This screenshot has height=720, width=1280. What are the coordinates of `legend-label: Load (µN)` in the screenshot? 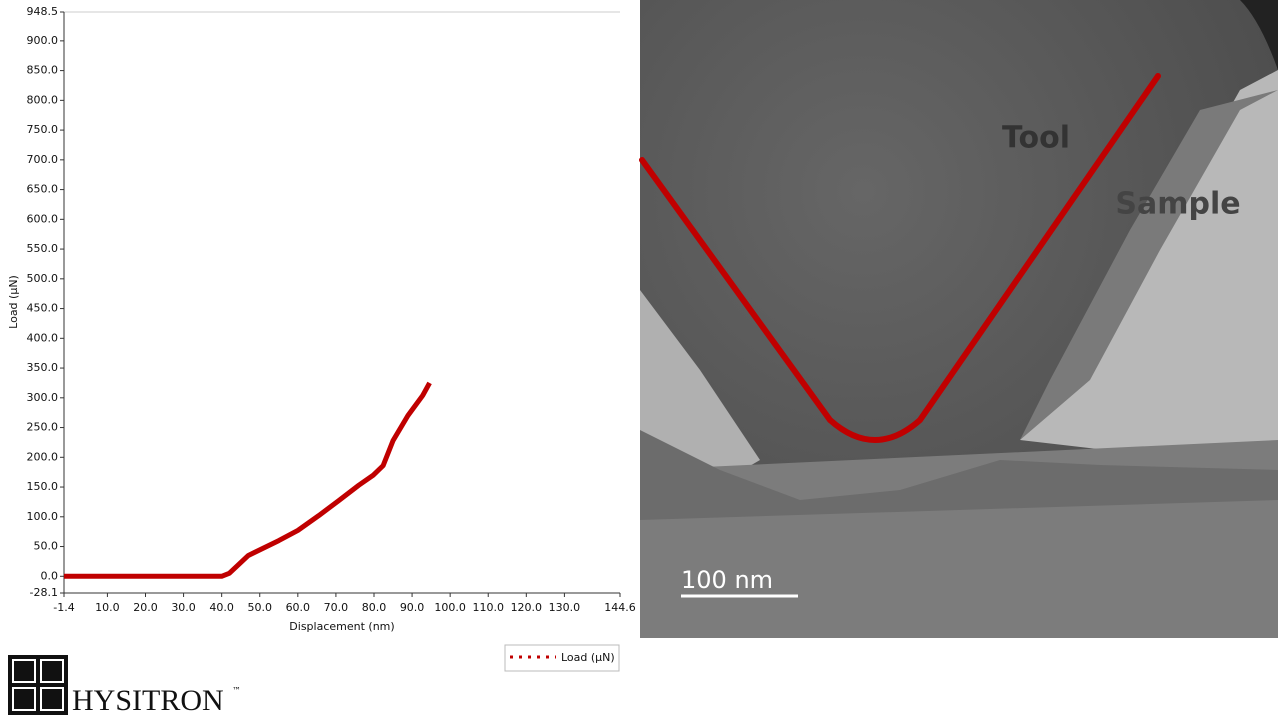 It's located at (588, 657).